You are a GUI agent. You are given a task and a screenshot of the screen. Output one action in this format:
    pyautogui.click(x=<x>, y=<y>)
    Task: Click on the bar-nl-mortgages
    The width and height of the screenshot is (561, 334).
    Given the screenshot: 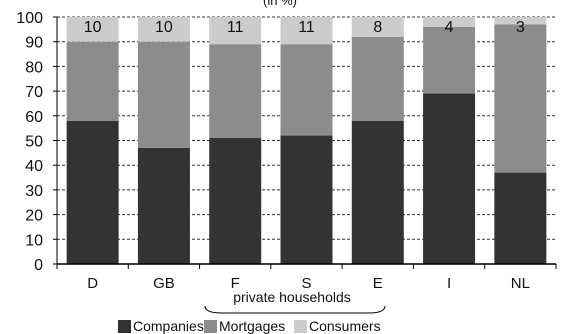 What is the action you would take?
    pyautogui.click(x=520, y=98)
    